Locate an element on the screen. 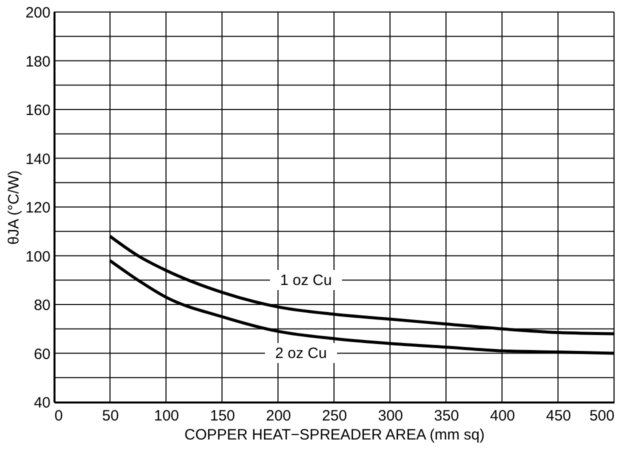 Image resolution: width=643 pixels, height=470 pixels. y-tick-label: 40 is located at coordinates (42, 403).